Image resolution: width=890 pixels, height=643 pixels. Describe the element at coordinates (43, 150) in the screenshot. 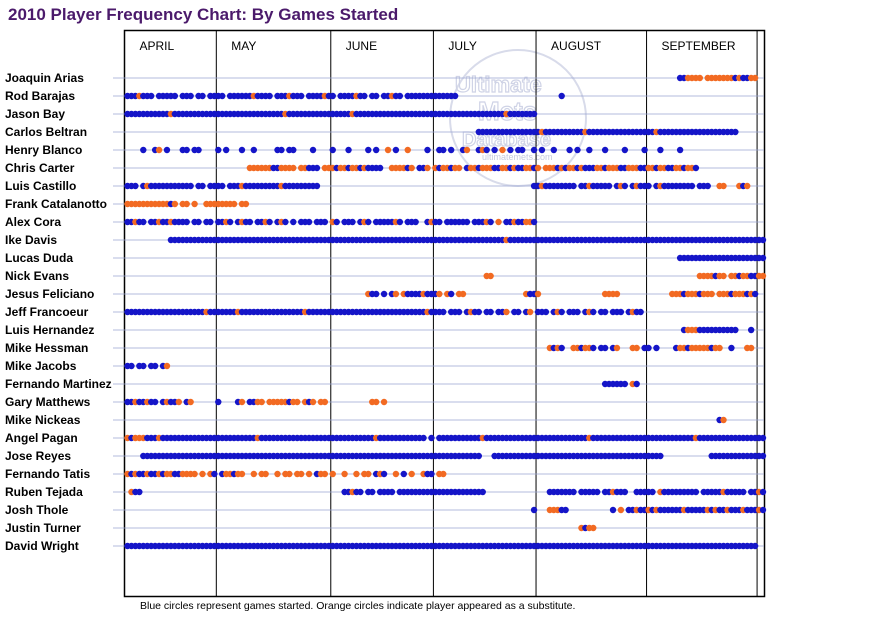

I see `player-name: Henry Blanco` at that location.